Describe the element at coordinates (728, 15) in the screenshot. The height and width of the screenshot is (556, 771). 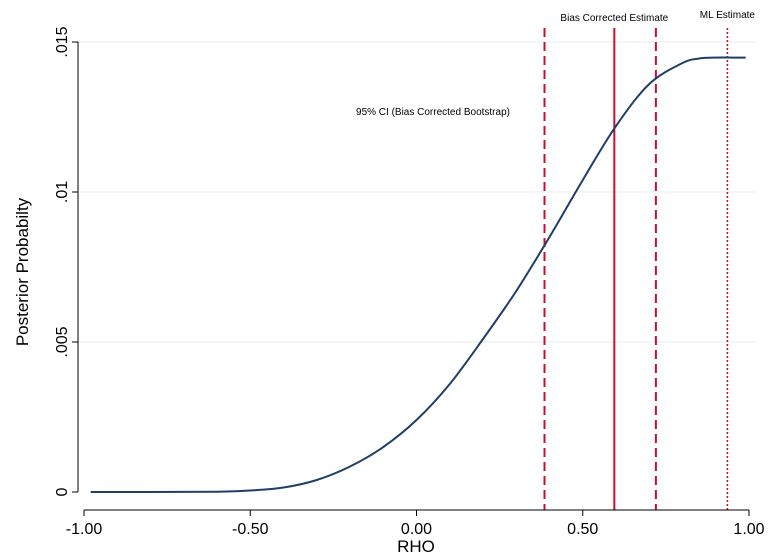
I see `annotation-1: ML Estimate` at that location.